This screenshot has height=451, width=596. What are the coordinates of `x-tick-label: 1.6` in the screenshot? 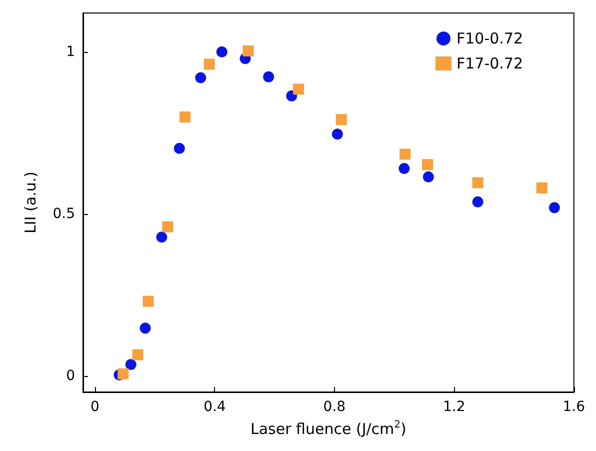 It's located at (574, 407).